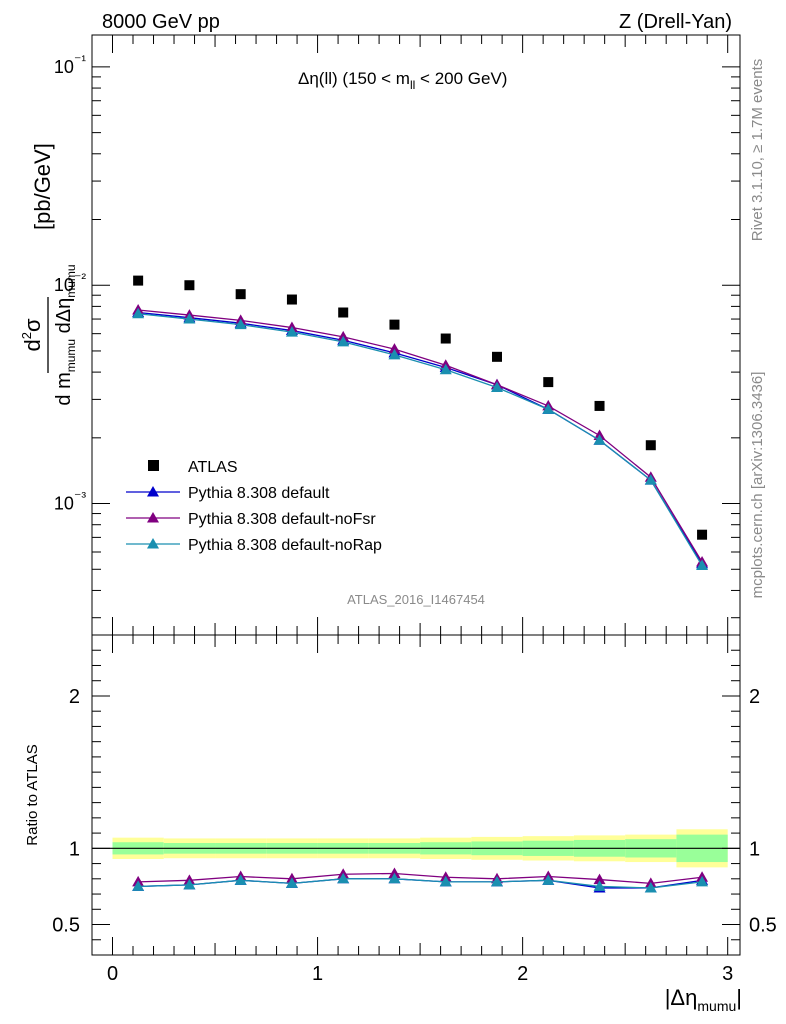  What do you see at coordinates (74, 849) in the screenshot?
I see `ratio-y-tick-label: 1` at bounding box center [74, 849].